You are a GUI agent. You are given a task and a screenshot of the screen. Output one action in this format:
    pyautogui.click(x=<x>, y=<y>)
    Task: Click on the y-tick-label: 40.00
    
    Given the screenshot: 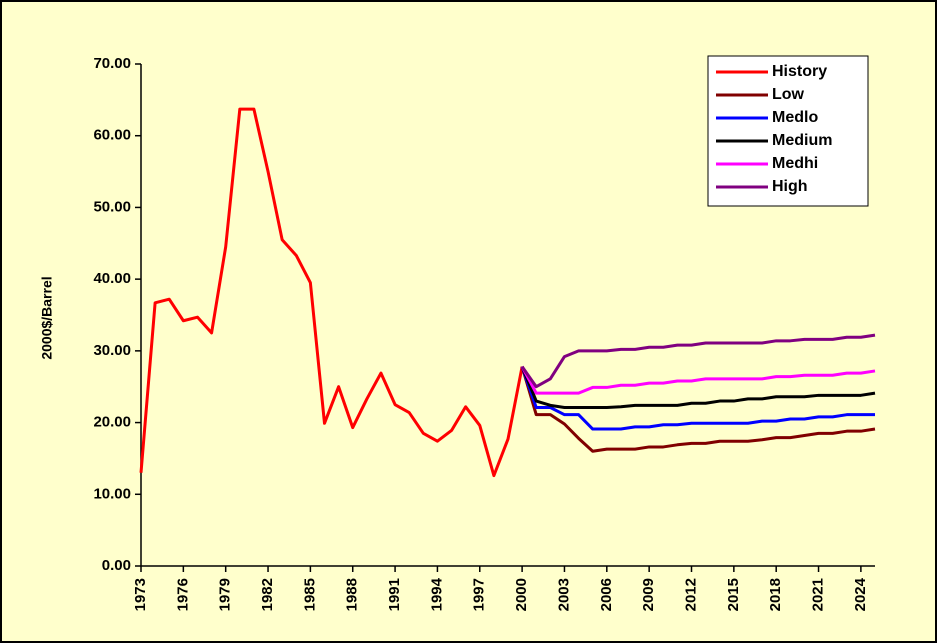 What is the action you would take?
    pyautogui.click(x=112, y=278)
    